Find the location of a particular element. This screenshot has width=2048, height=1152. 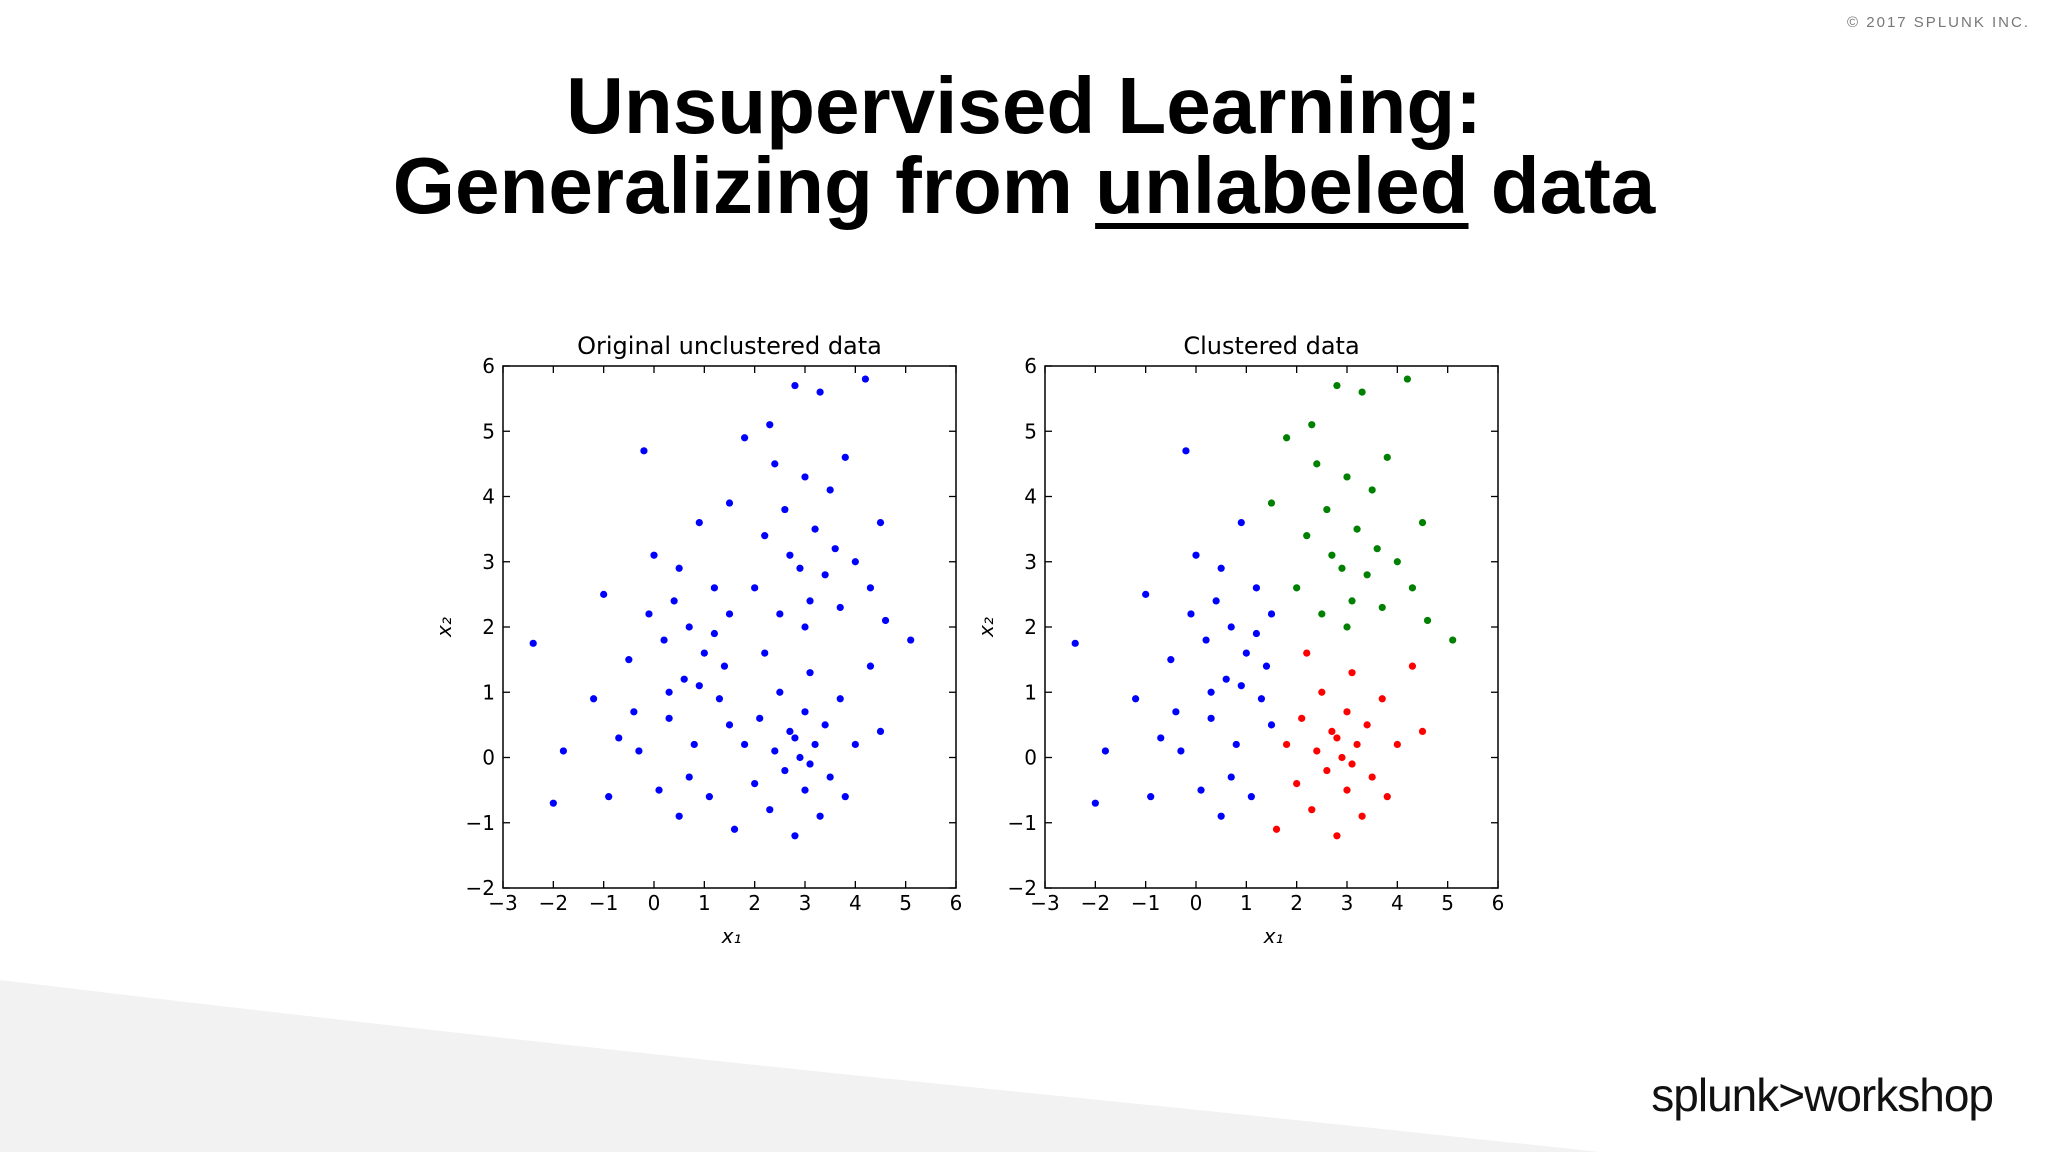

y-tick-label: 5 is located at coordinates (1030, 431).